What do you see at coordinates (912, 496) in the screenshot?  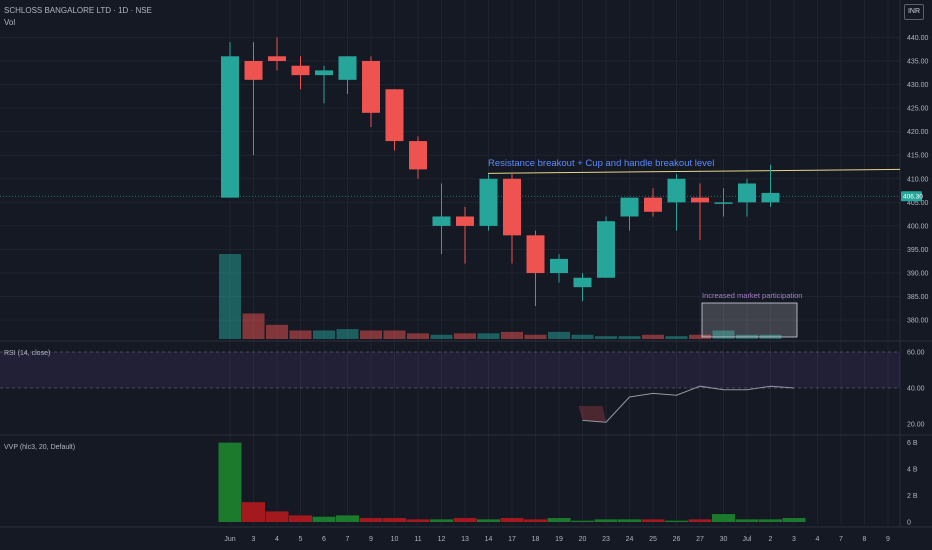 I see `vvp-tick-label: 2 B` at bounding box center [912, 496].